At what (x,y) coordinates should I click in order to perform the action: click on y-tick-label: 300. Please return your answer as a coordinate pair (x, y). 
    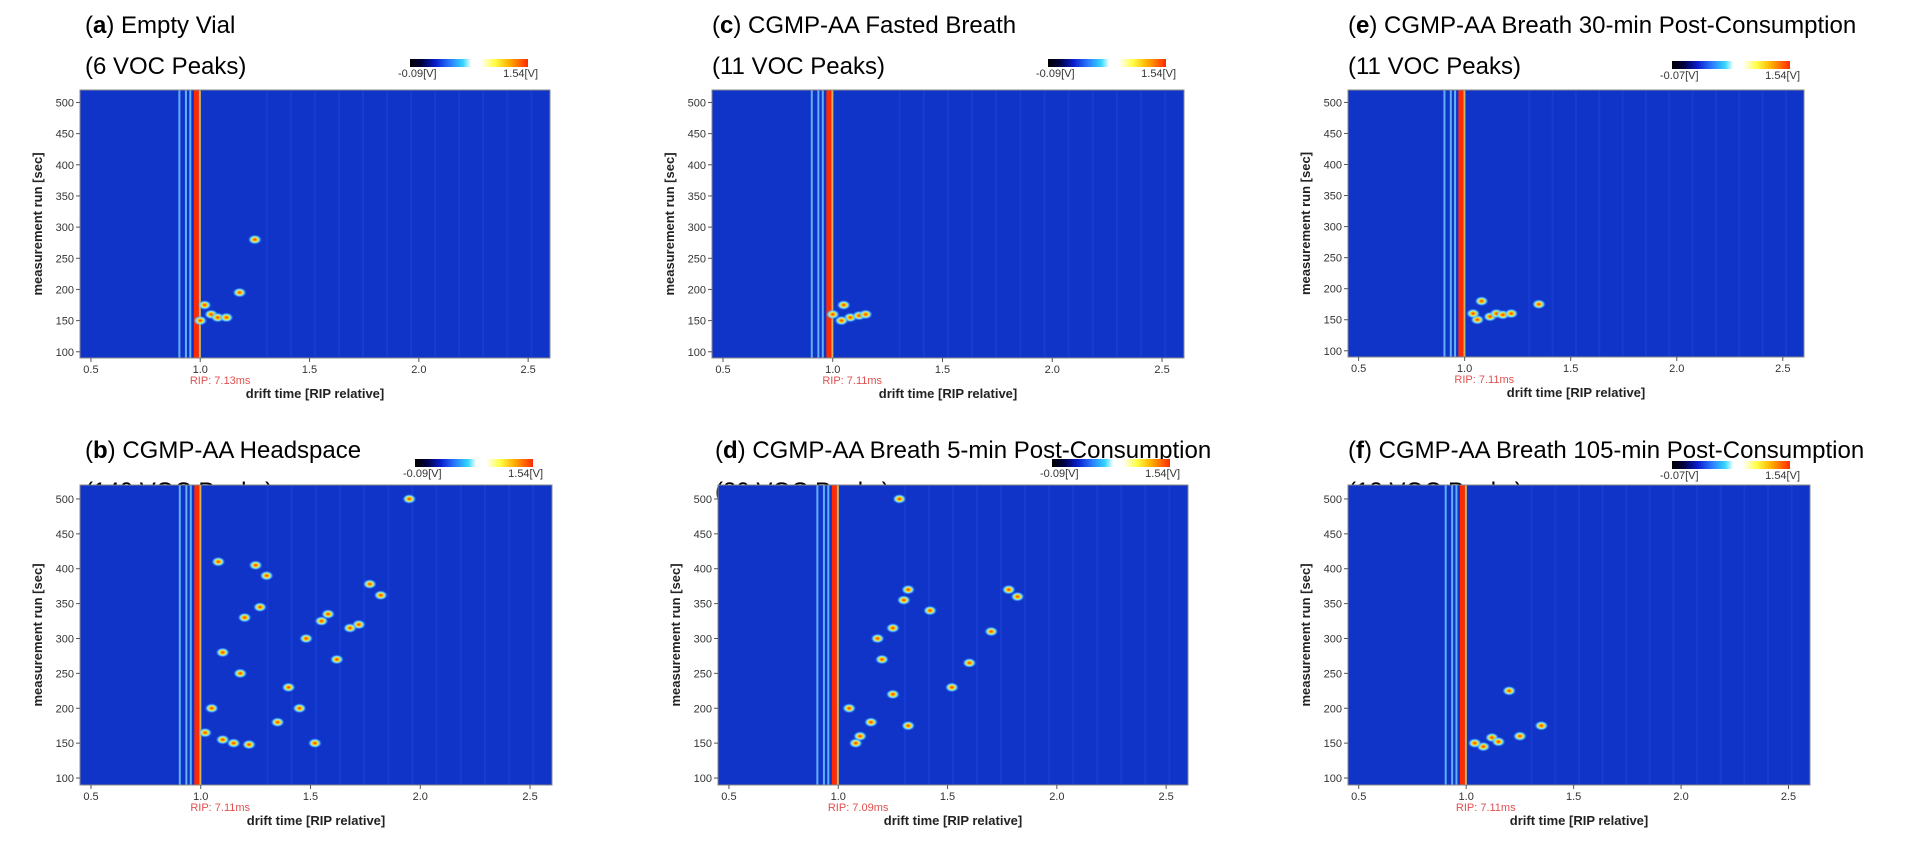
    Looking at the image, I should click on (65, 639).